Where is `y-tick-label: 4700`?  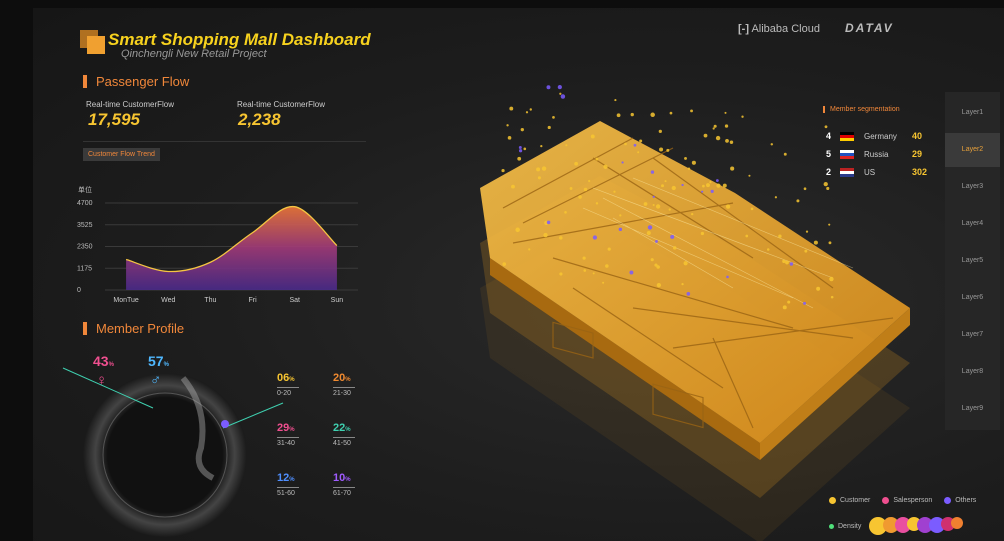
y-tick-label: 4700 is located at coordinates (85, 203).